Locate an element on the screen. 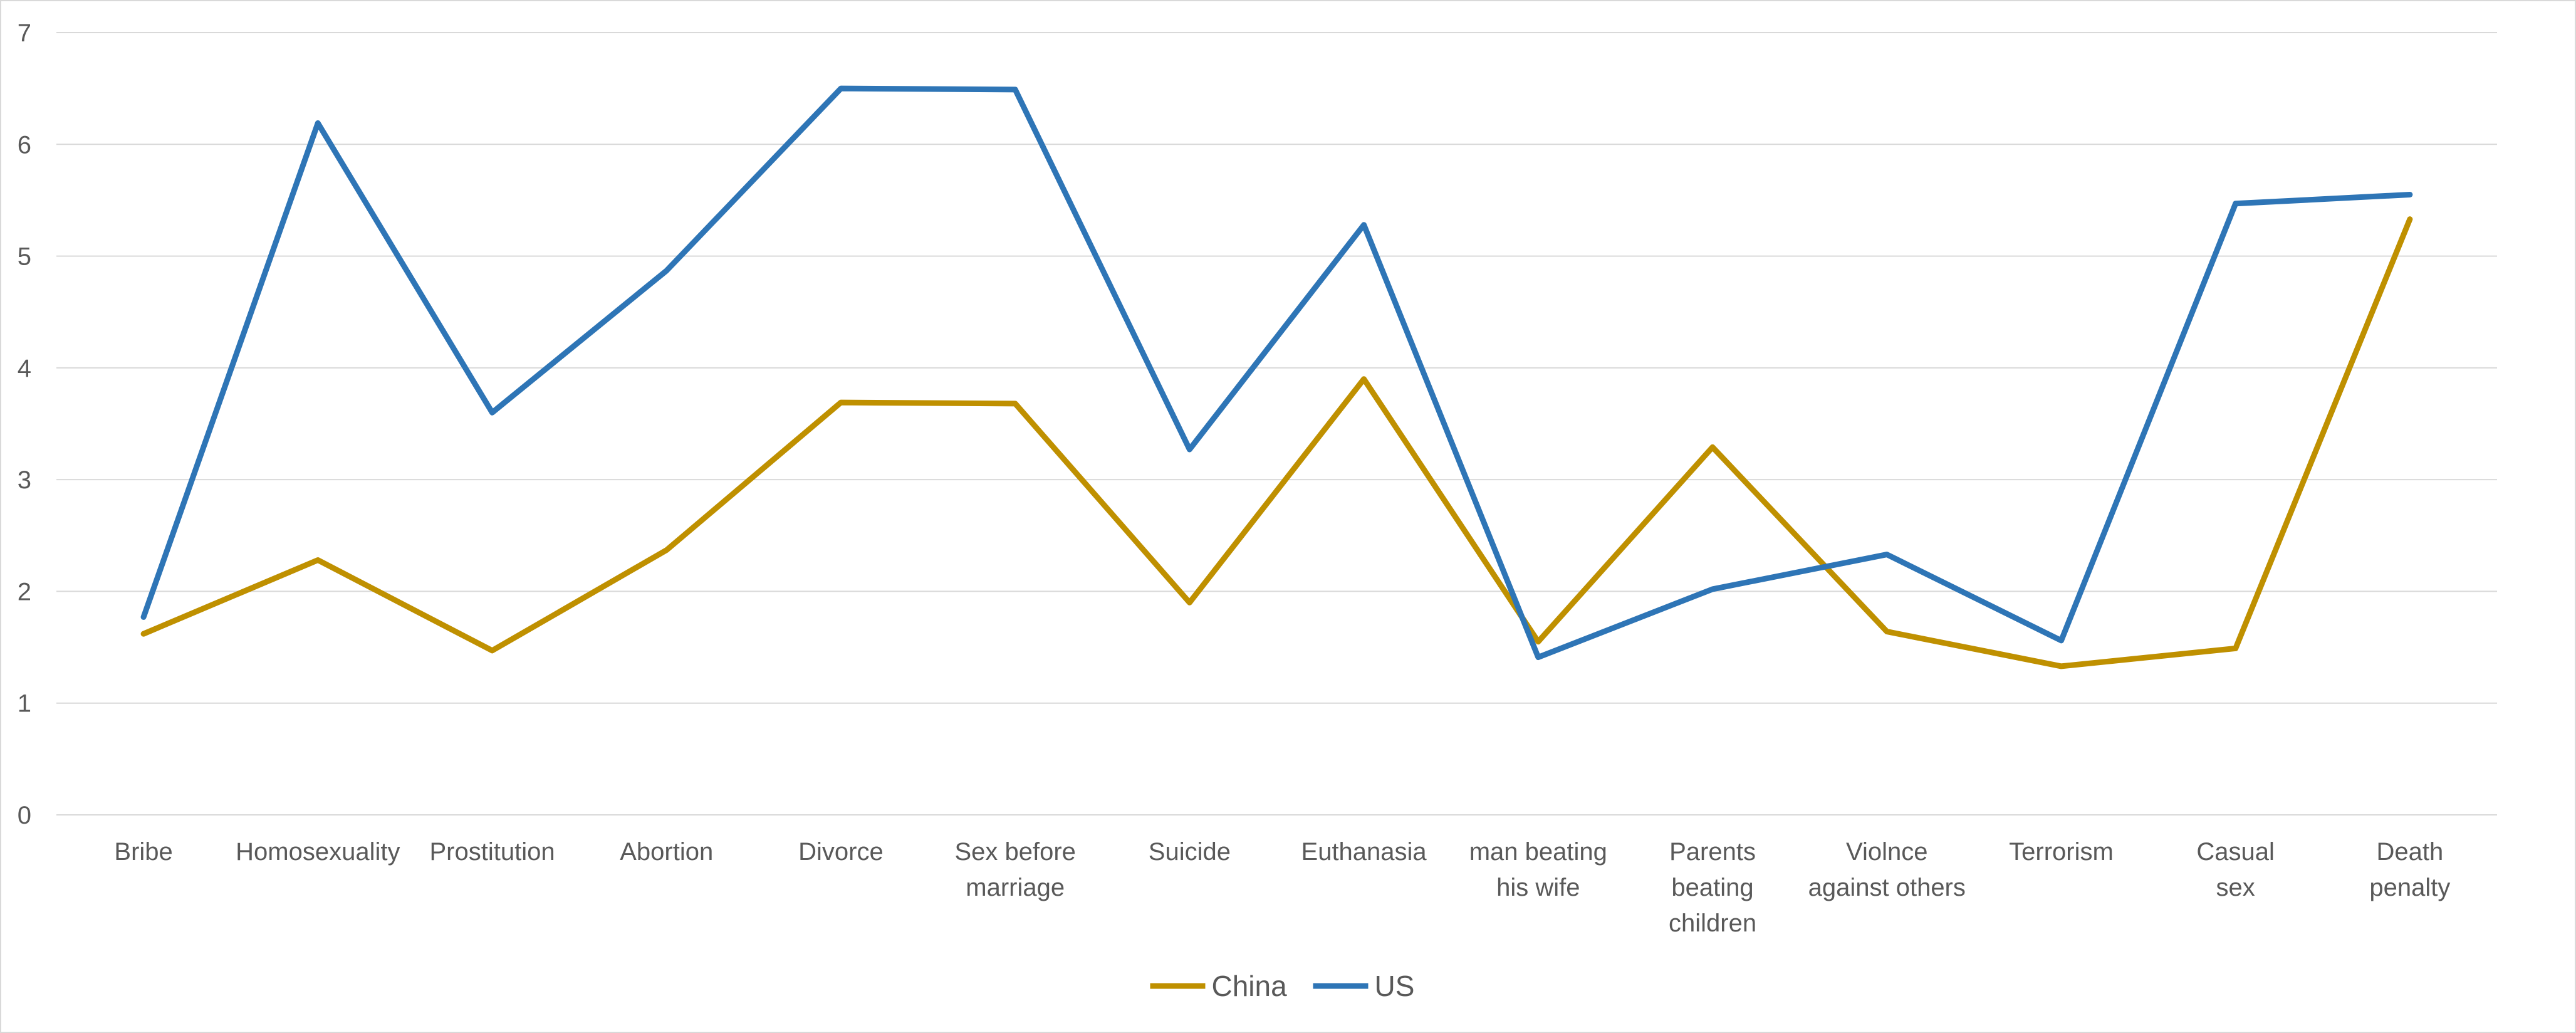 This screenshot has height=1033, width=2576. x-tick-label-6: Suicide is located at coordinates (1190, 852).